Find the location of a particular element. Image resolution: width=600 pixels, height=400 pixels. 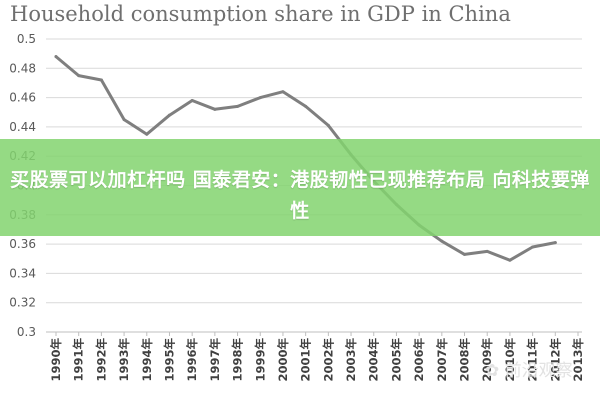

x-tick-label: 2013年 is located at coordinates (578, 360).